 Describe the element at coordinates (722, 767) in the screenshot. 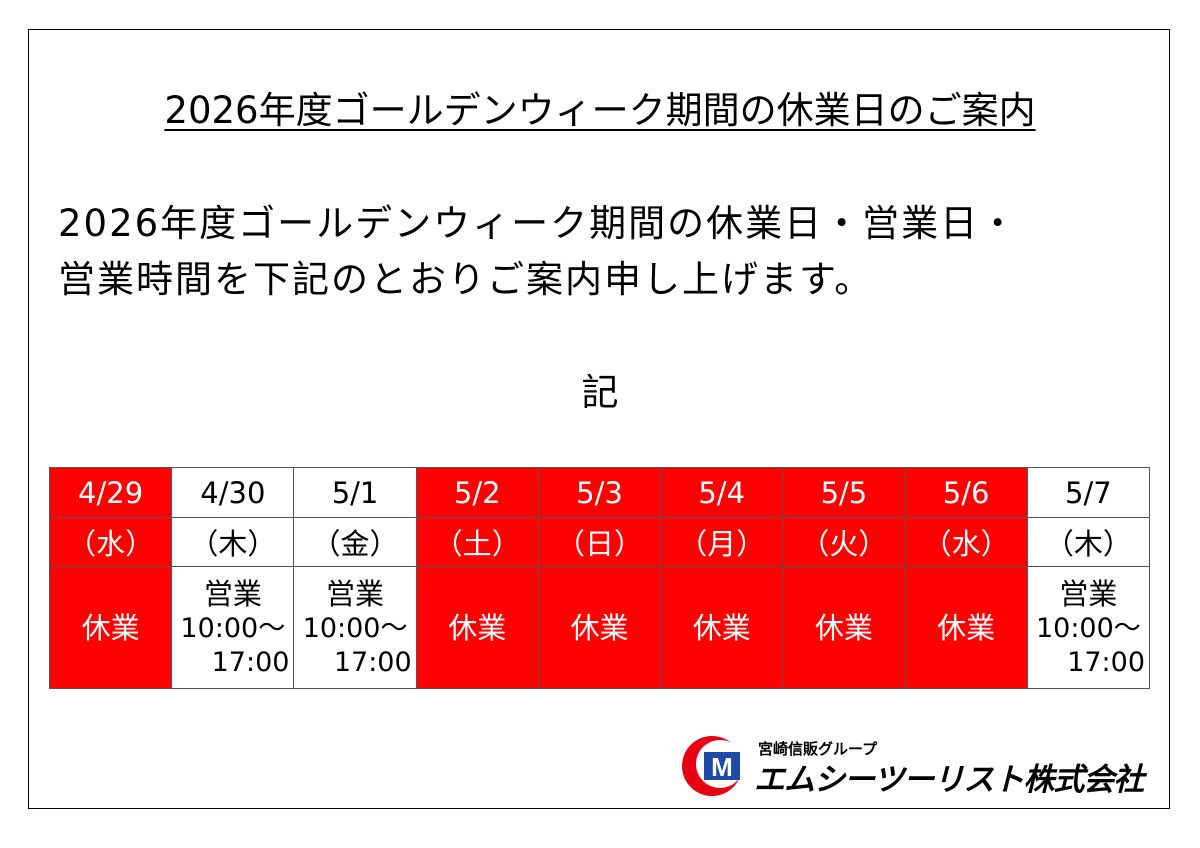

I see `svg-text: M` at that location.